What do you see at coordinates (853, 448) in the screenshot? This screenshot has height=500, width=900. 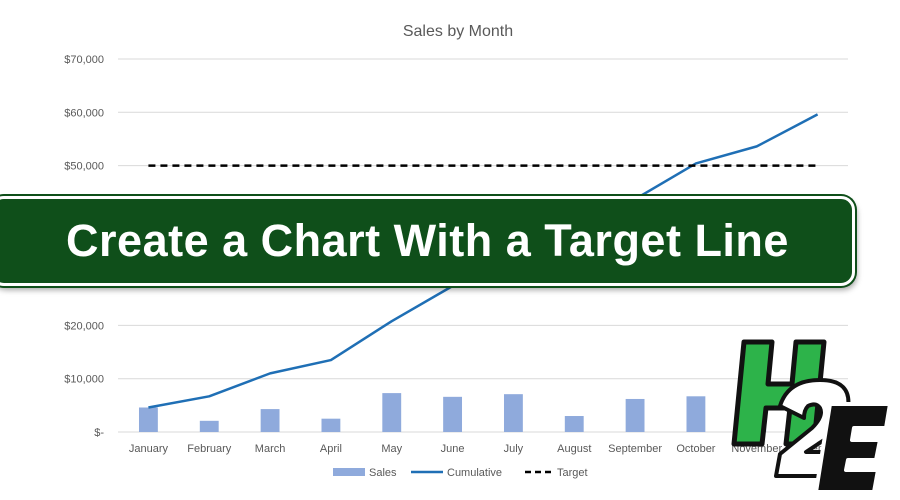 I see `logo-e-letter` at bounding box center [853, 448].